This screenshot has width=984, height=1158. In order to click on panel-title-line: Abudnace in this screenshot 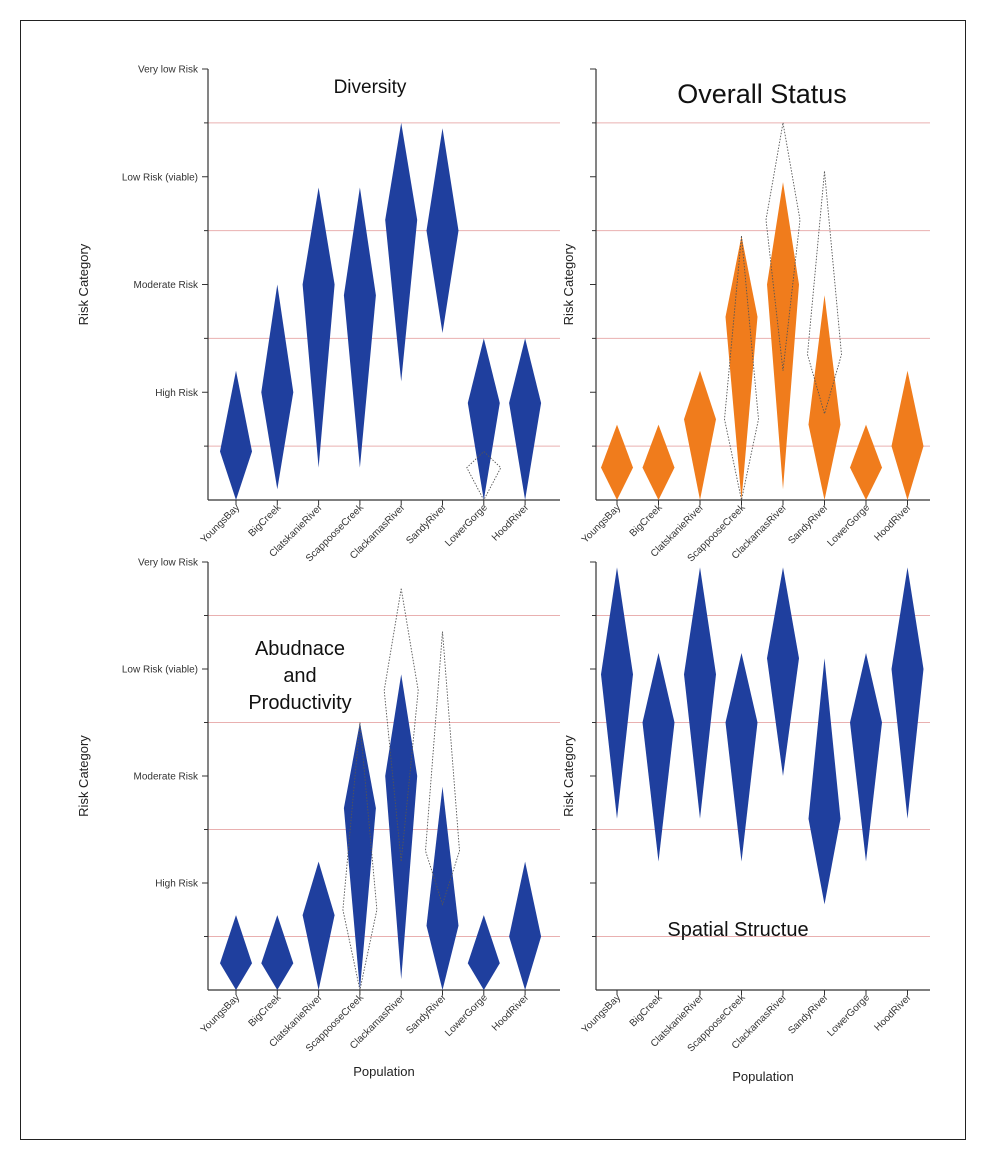, I will do `click(300, 649)`.